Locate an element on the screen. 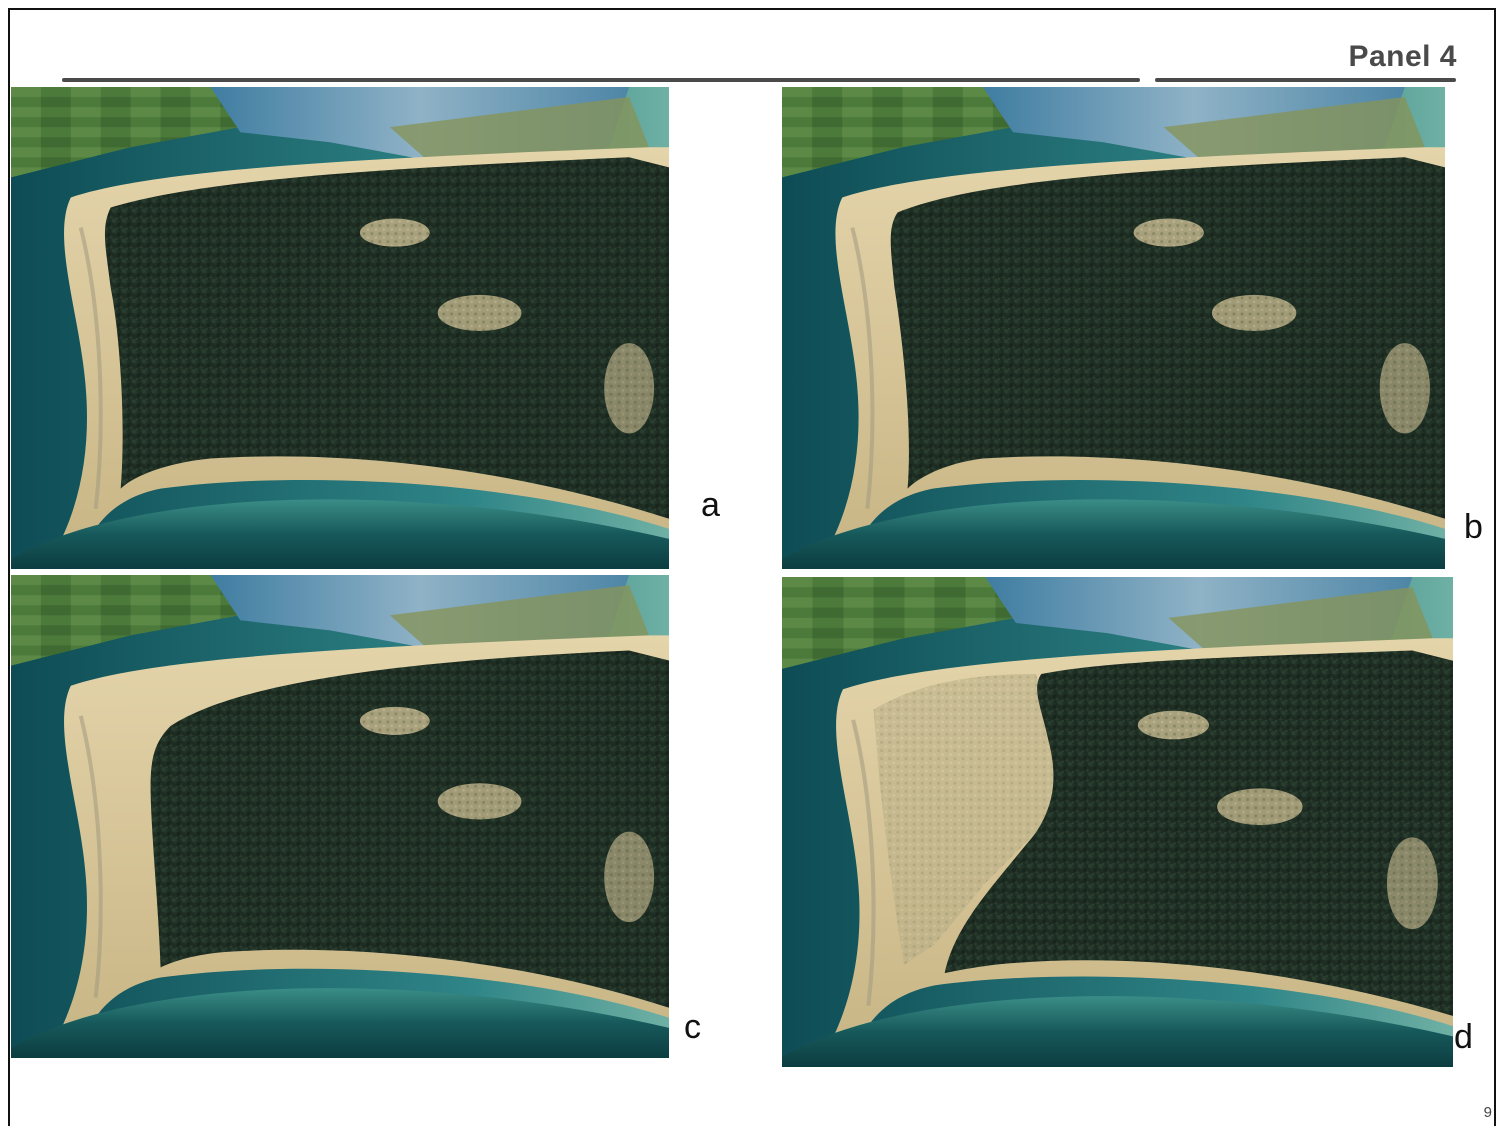 The width and height of the screenshot is (1504, 1130). panel-title: Panel 4 is located at coordinates (1402, 56).